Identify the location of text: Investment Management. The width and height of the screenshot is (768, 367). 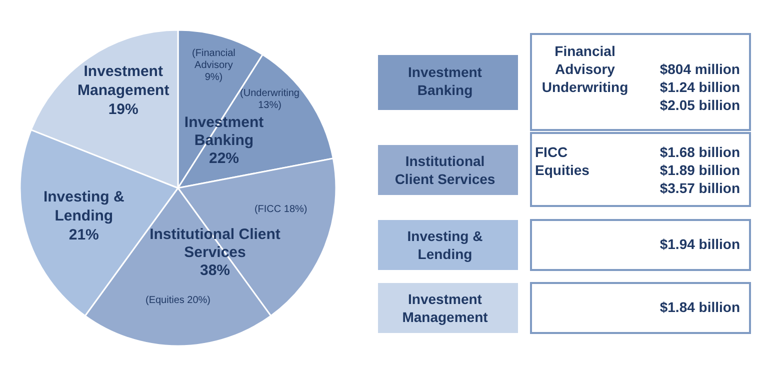
(445, 308).